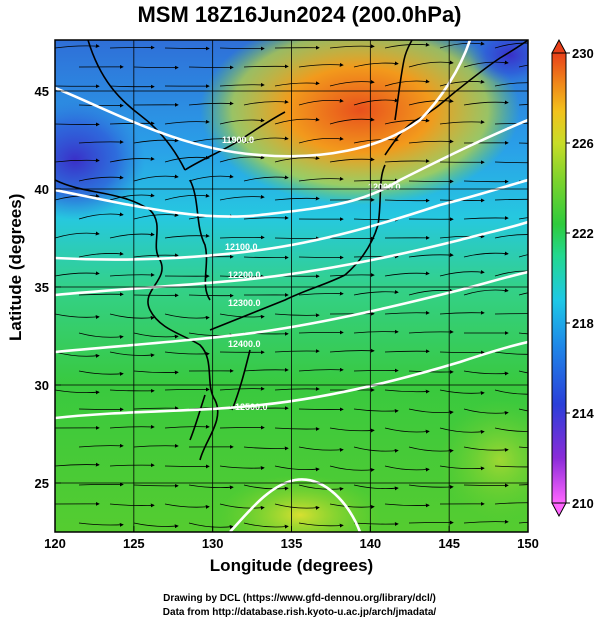 The image size is (599, 625). What do you see at coordinates (244, 303) in the screenshot?
I see `contour-label-12300: 12300.0` at bounding box center [244, 303].